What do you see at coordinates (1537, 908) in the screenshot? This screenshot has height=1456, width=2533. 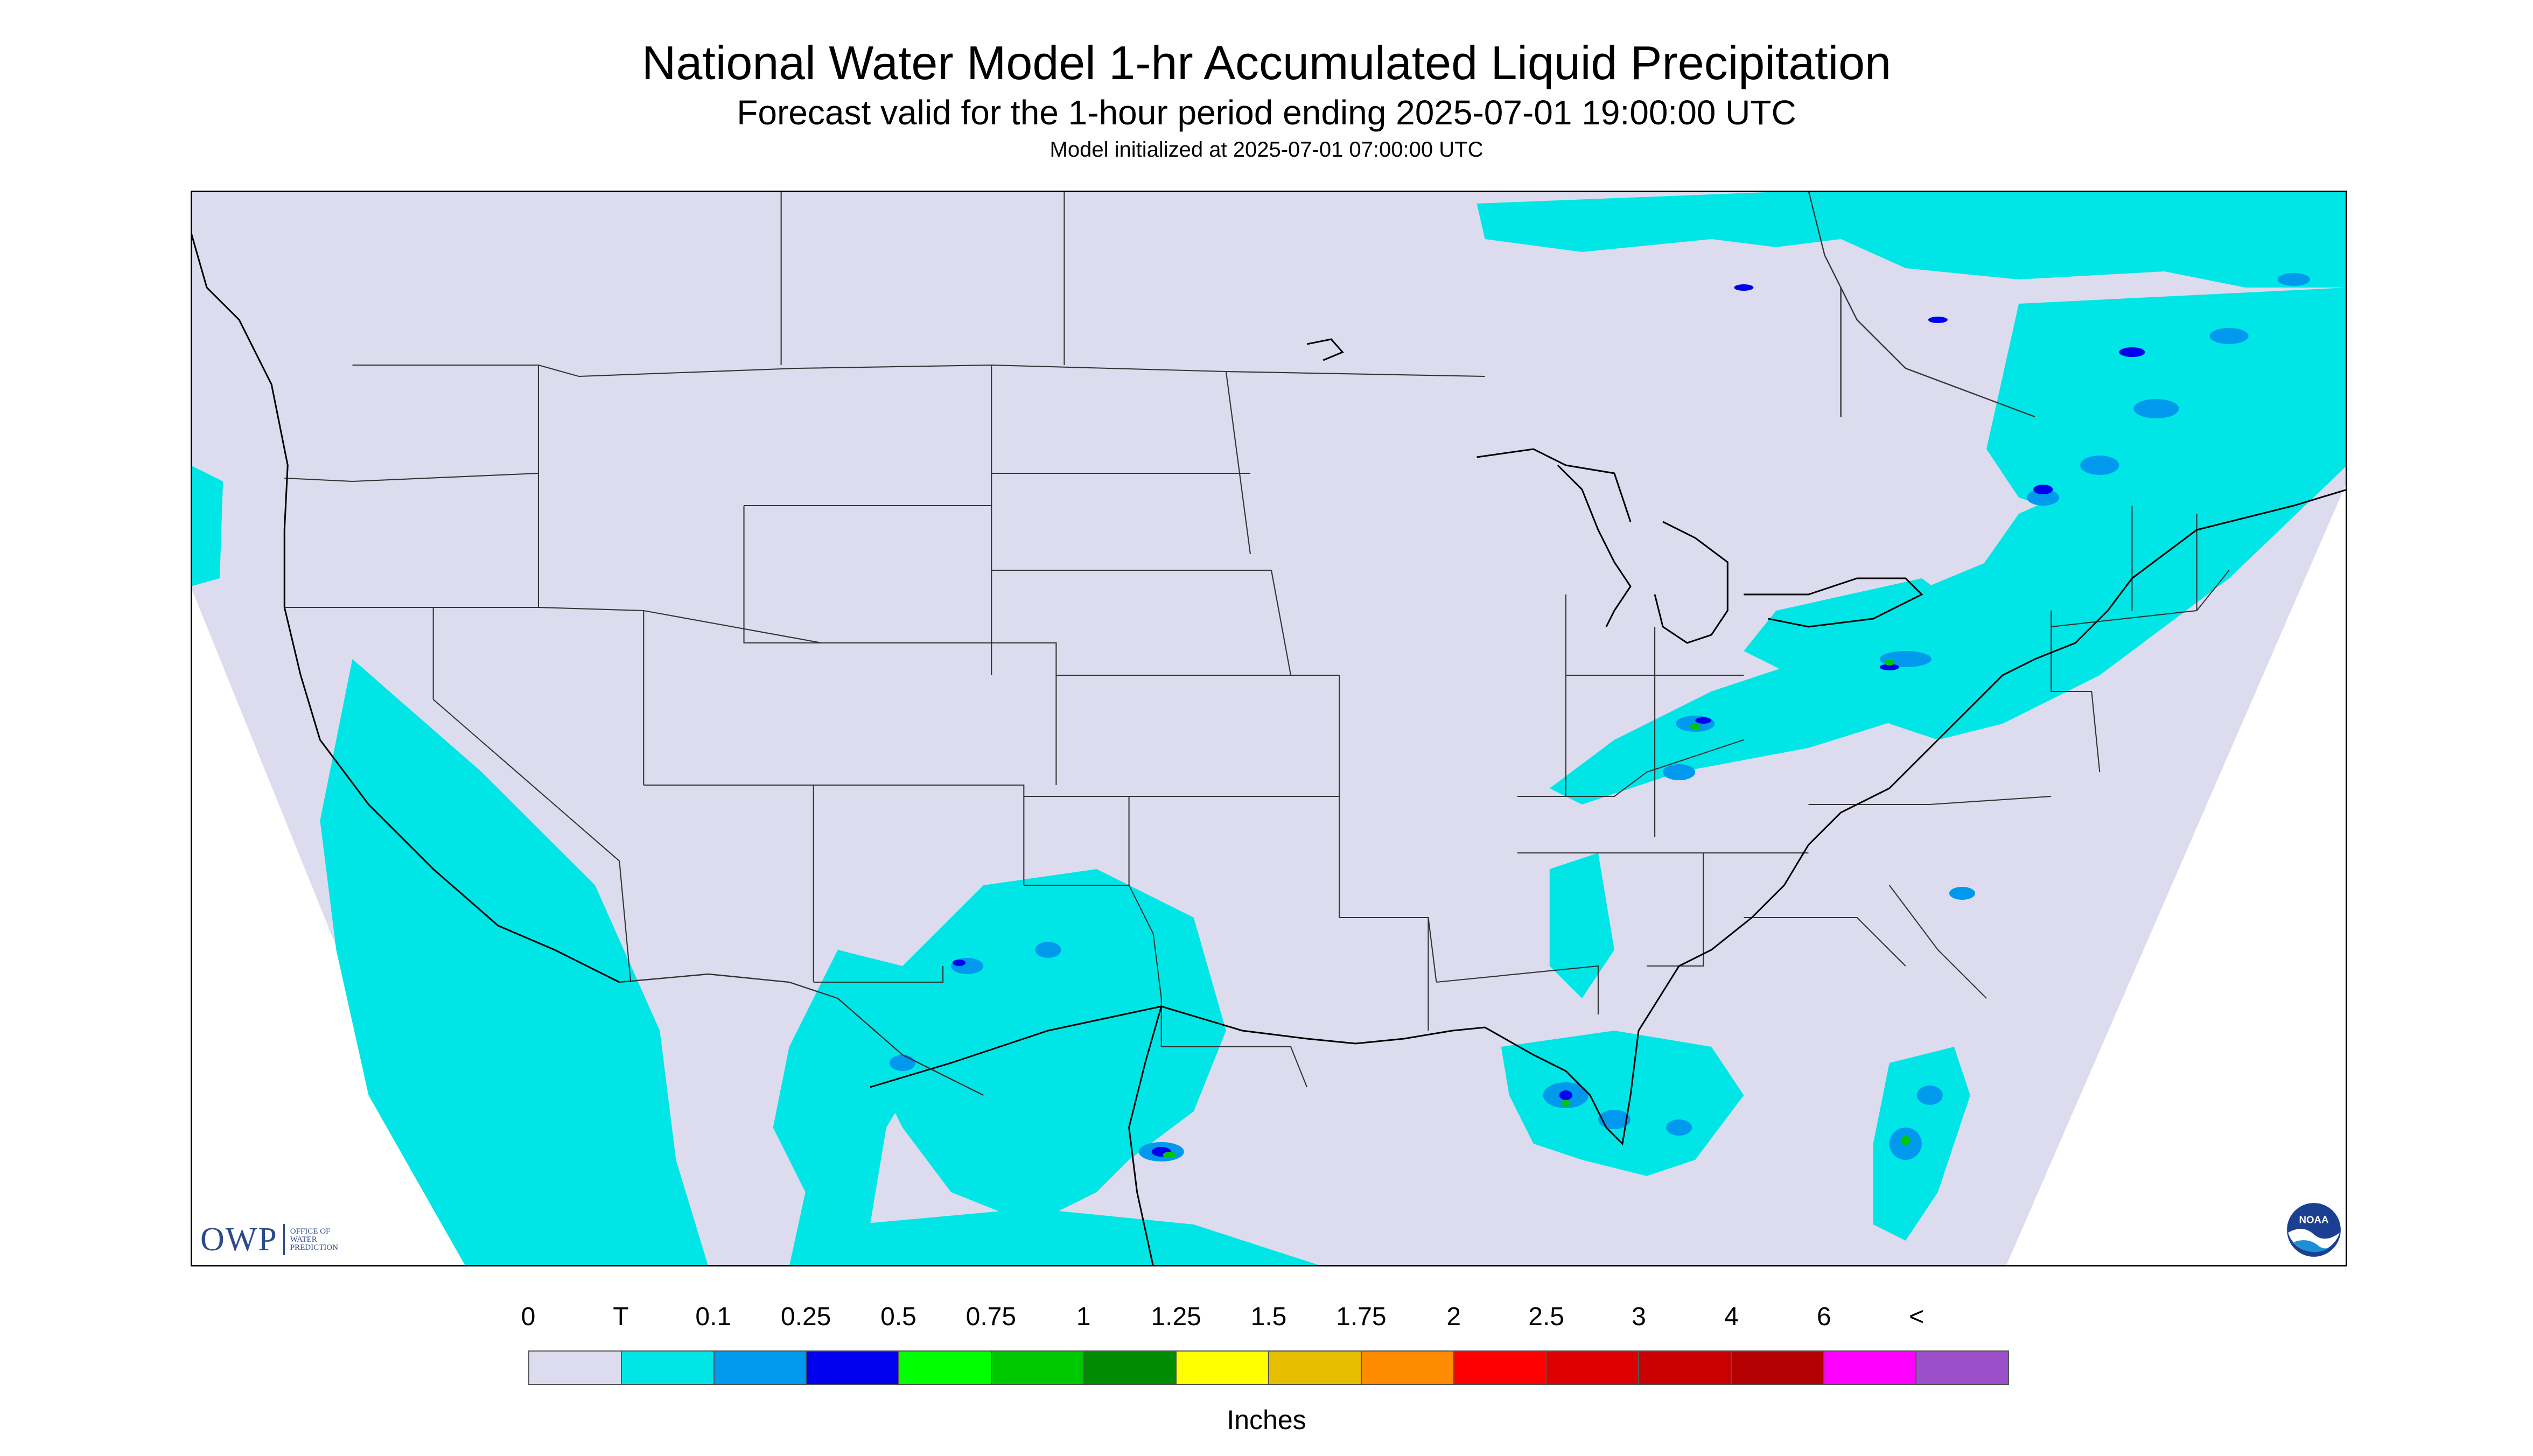 I see `precip-0-5-cores` at bounding box center [1537, 908].